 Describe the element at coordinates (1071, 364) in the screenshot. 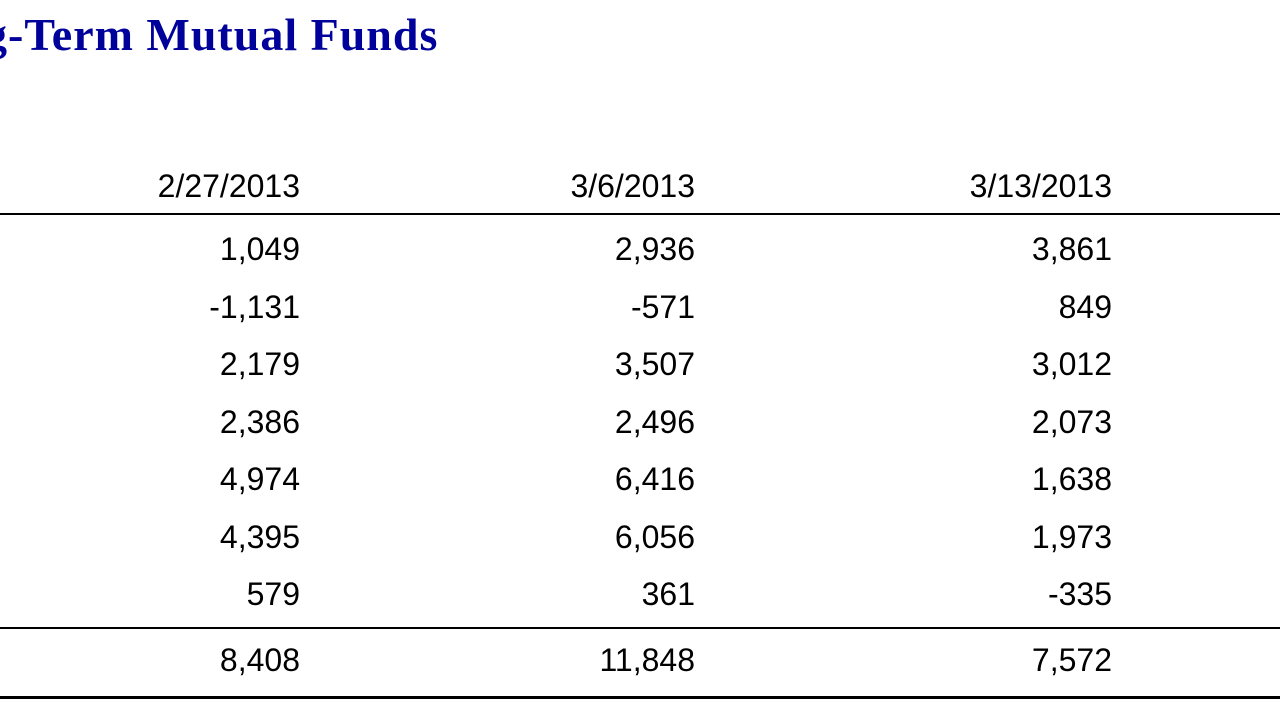

I see `table-cell: 3,012` at that location.